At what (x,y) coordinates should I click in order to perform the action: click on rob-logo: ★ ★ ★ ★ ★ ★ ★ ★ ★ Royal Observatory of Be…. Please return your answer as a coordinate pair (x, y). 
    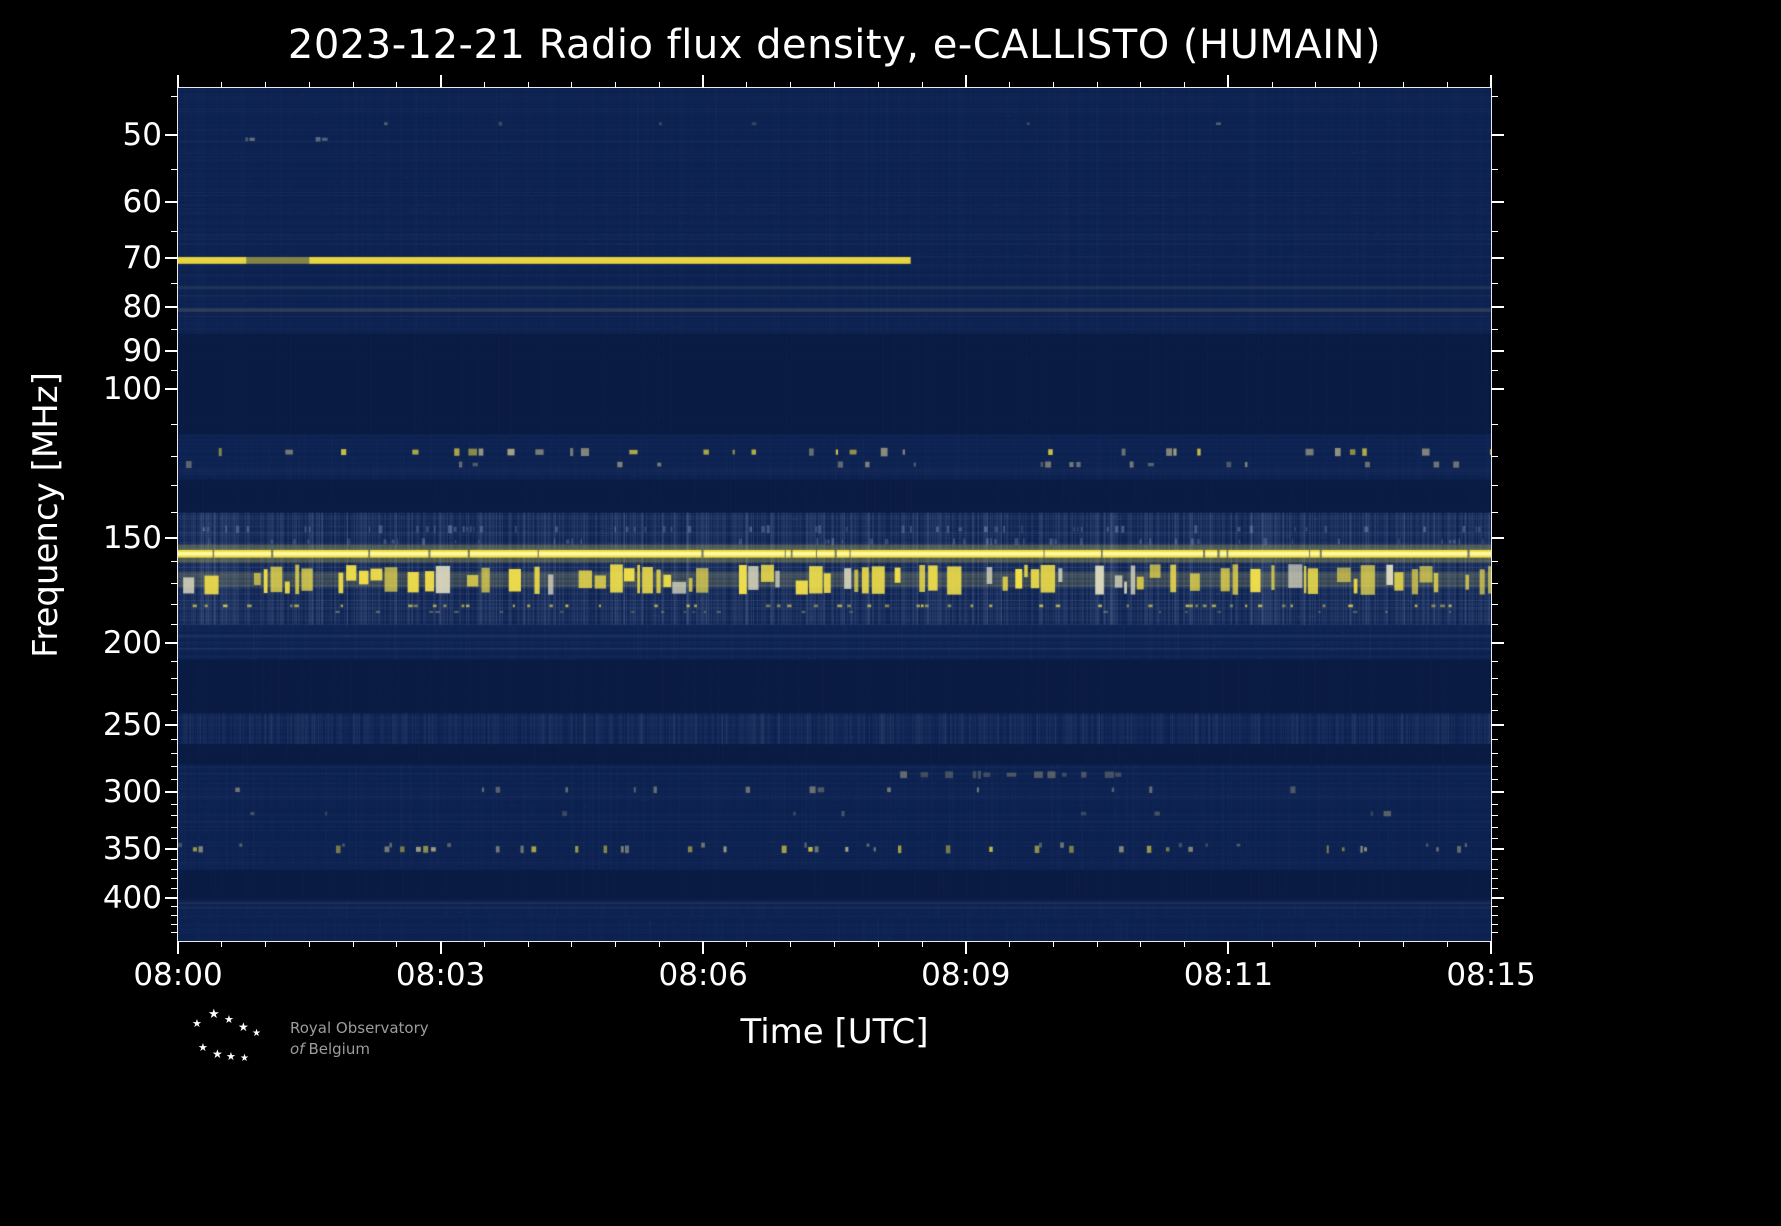
    Looking at the image, I should click on (347, 1039).